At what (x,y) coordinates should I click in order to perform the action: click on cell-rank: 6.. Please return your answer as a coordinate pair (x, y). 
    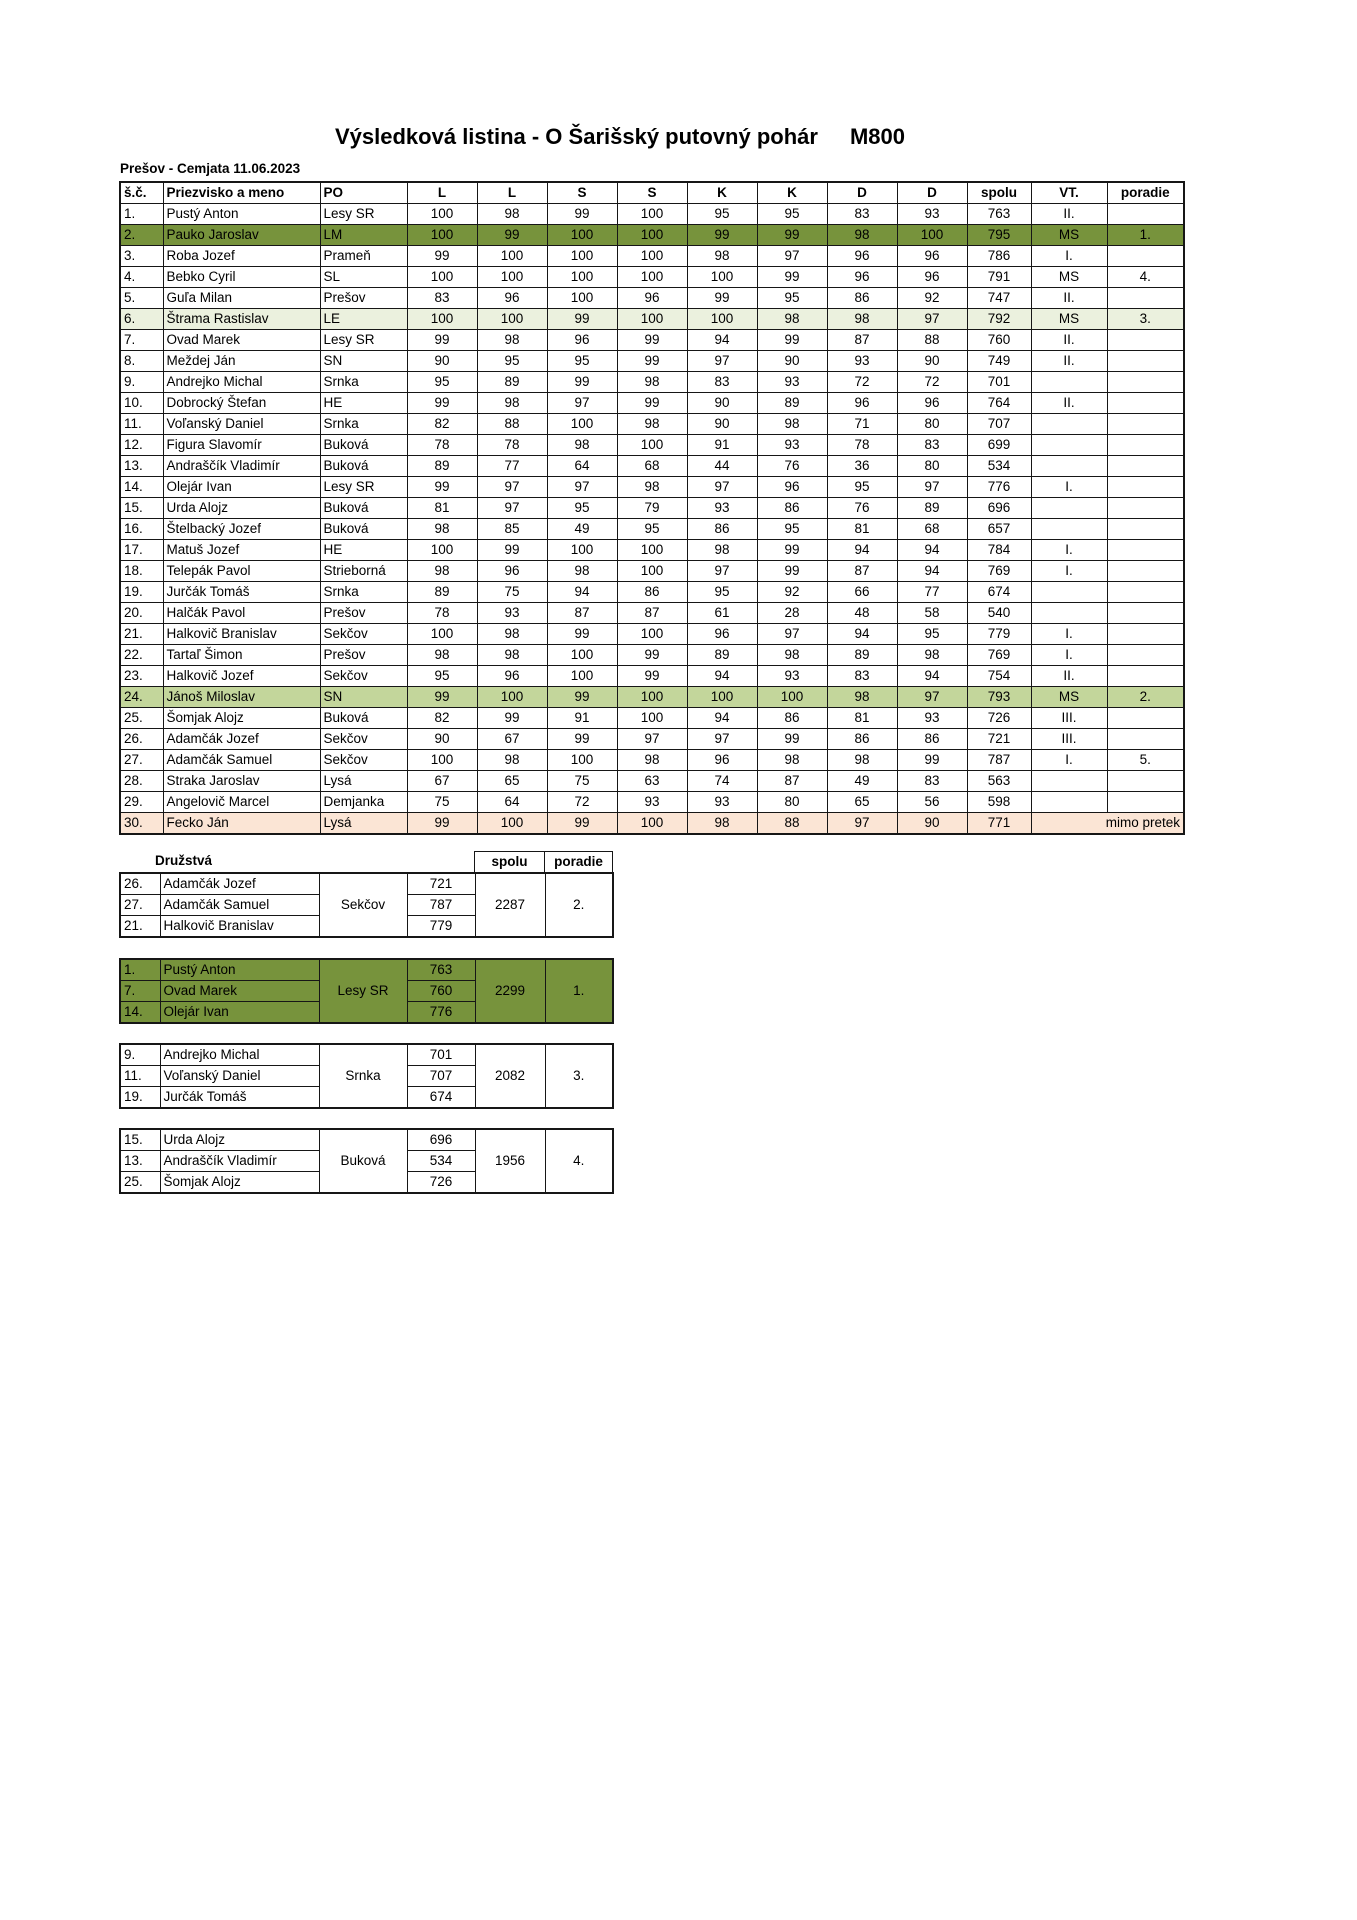
    Looking at the image, I should click on (141, 319).